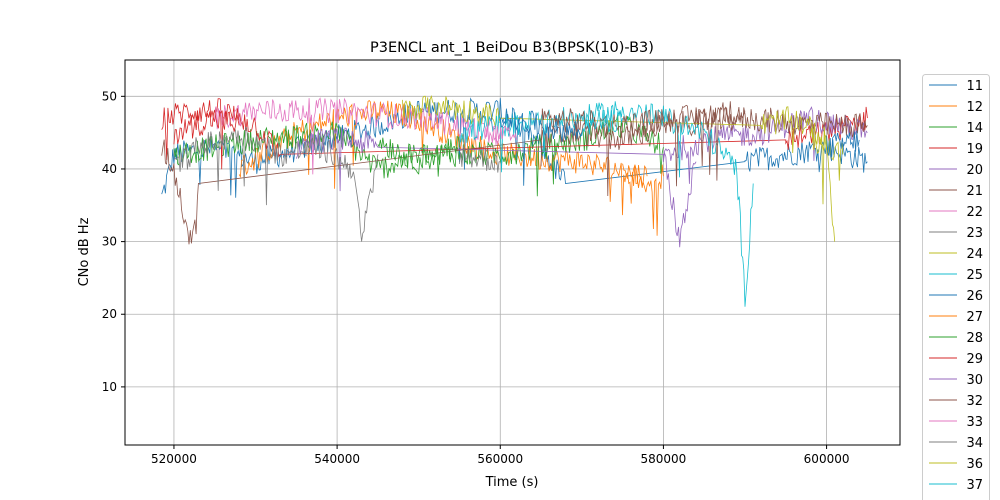 The width and height of the screenshot is (1000, 500). What do you see at coordinates (109, 96) in the screenshot?
I see `y-tick-label: 50` at bounding box center [109, 96].